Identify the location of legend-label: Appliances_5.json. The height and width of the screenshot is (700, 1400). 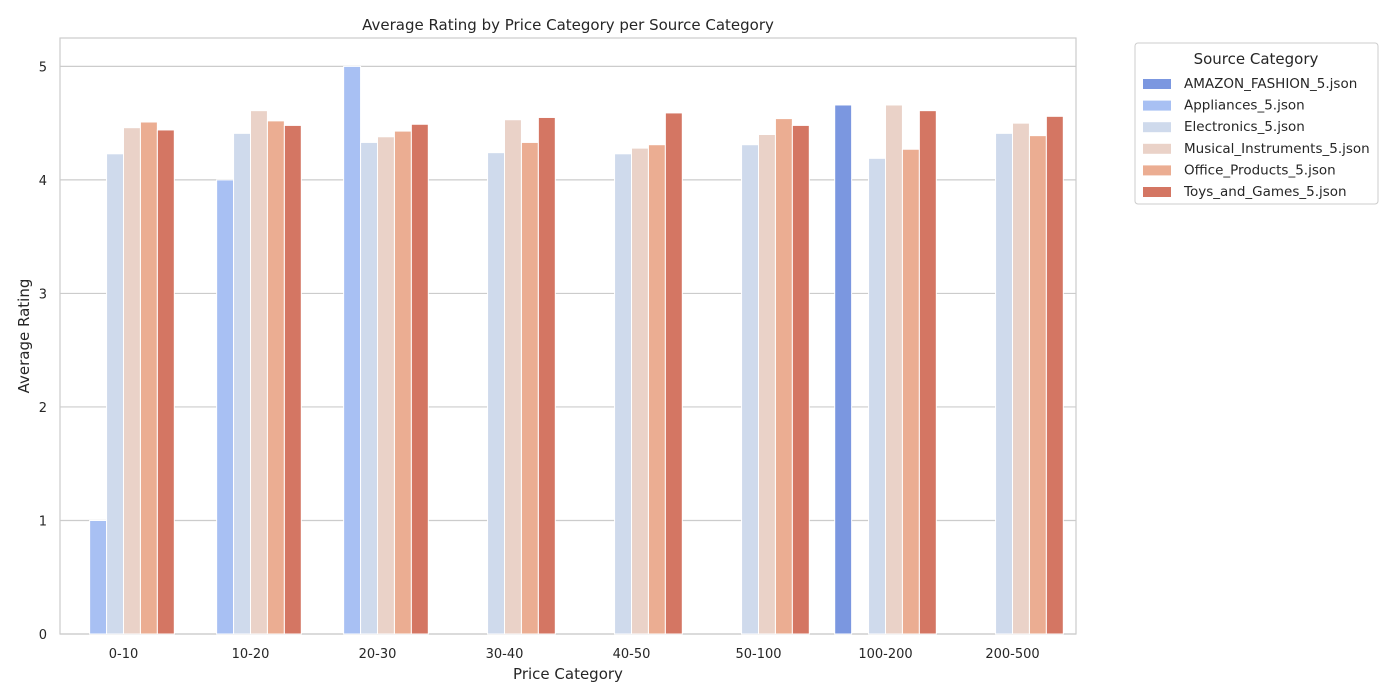
(1244, 106).